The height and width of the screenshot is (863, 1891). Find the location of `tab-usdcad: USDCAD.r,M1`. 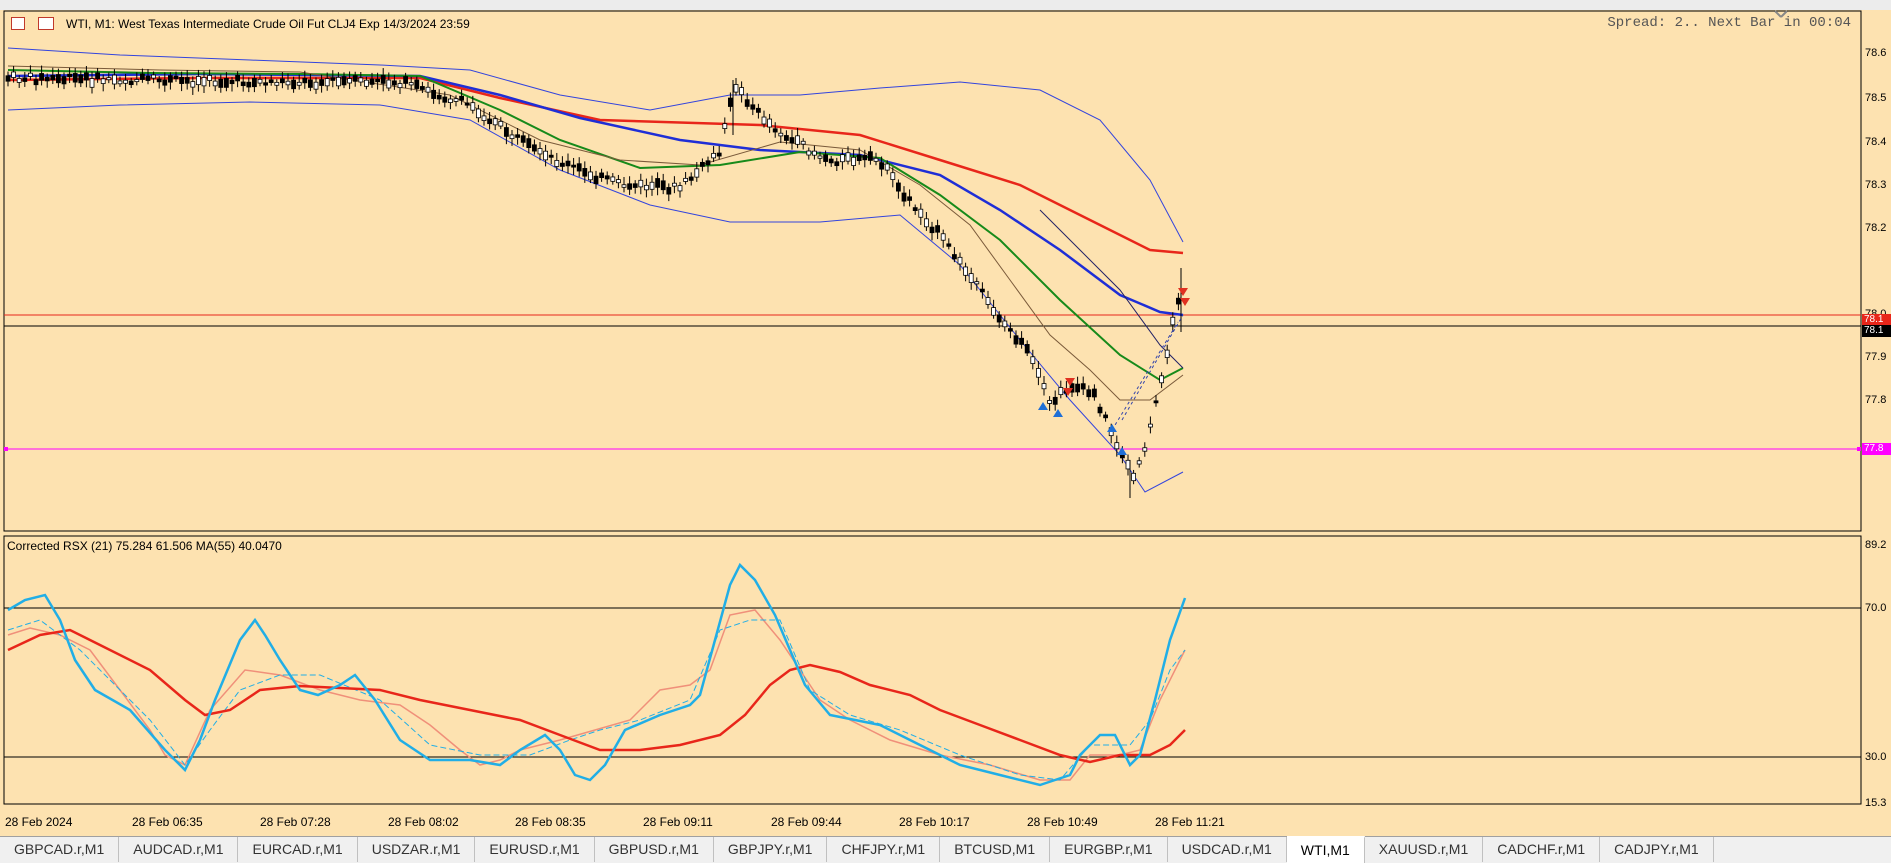

tab-usdcad: USDCAD.r,M1 is located at coordinates (1227, 849).